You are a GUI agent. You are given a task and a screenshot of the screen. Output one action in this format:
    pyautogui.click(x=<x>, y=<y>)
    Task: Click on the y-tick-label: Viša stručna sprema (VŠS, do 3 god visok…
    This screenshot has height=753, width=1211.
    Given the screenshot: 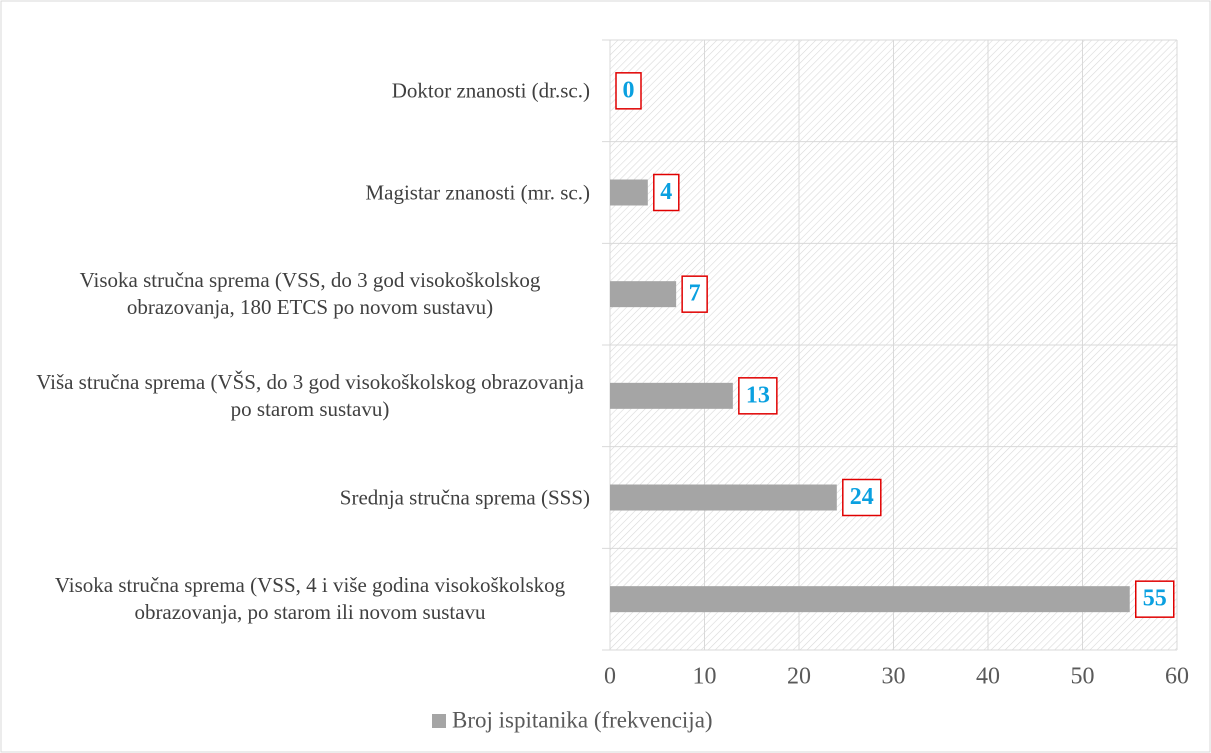 What is the action you would take?
    pyautogui.click(x=300, y=396)
    